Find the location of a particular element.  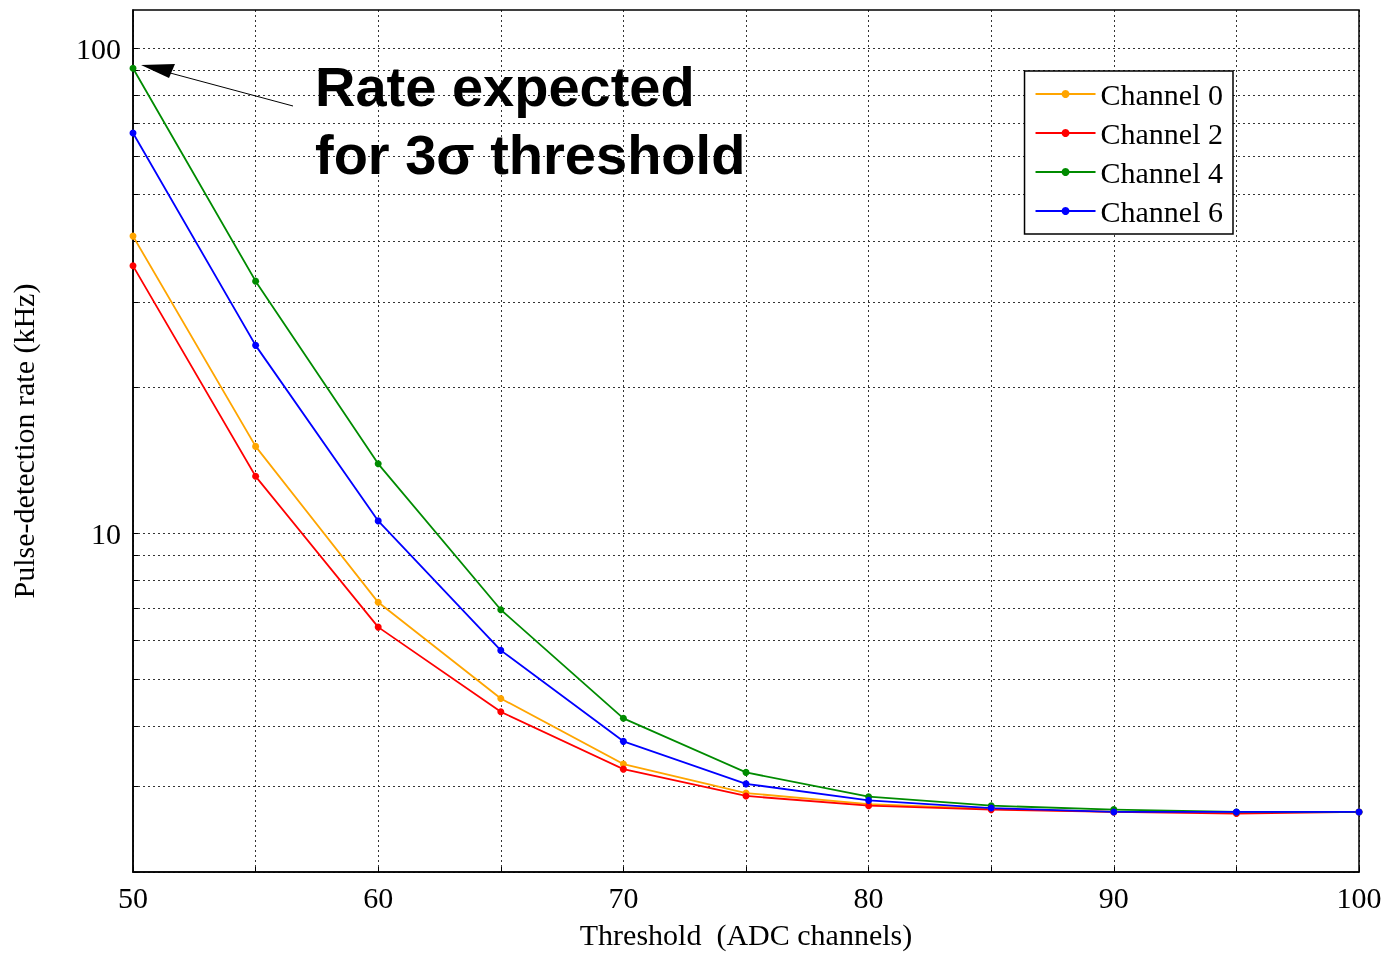

legend-label: Channel 6 is located at coordinates (1162, 211).